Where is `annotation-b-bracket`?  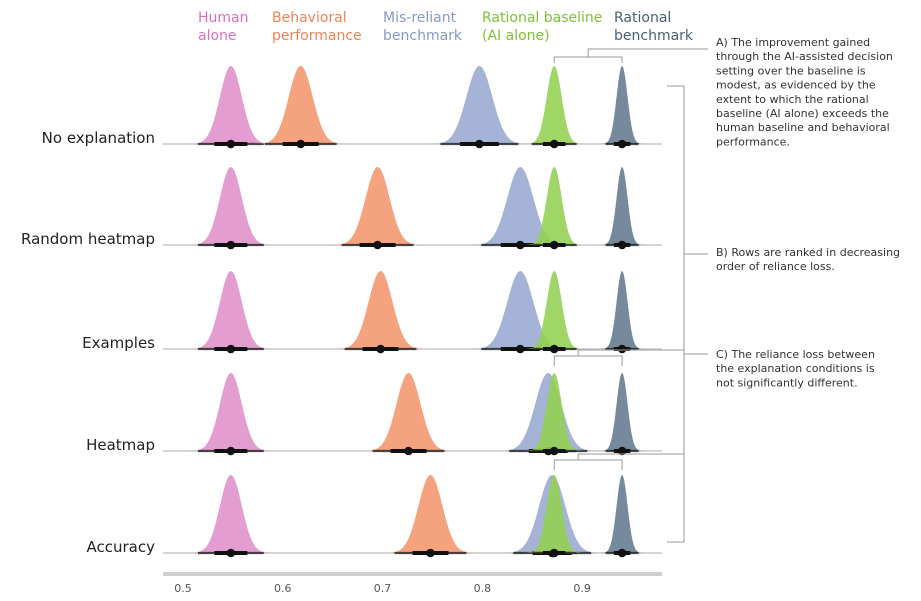 annotation-b-bracket is located at coordinates (687, 314).